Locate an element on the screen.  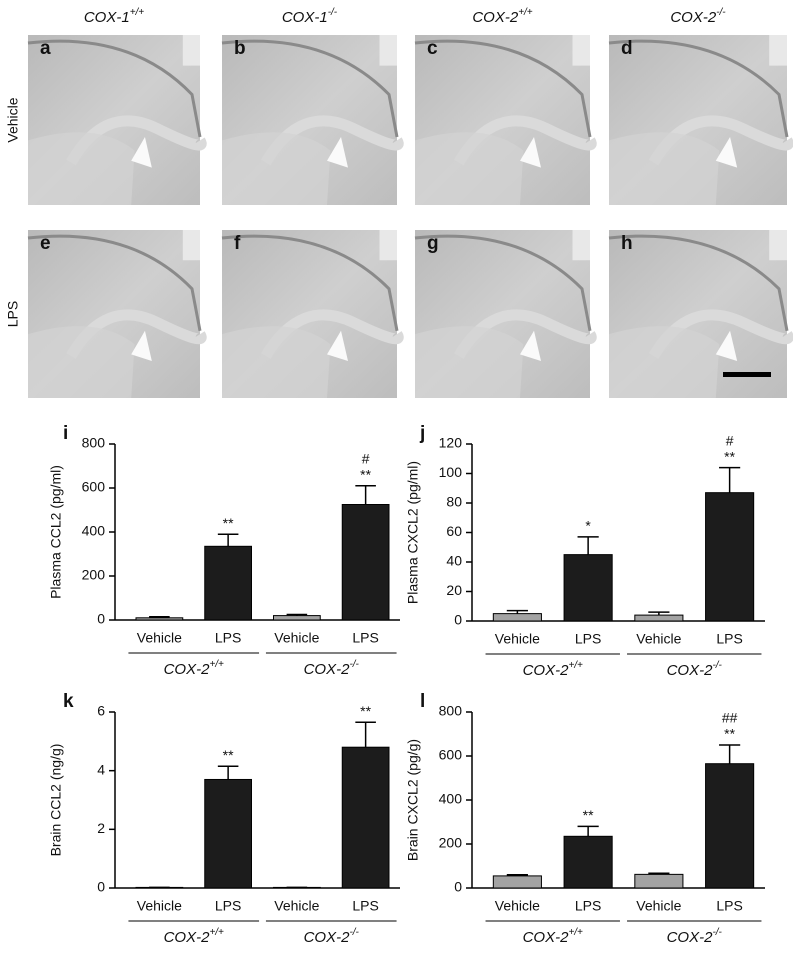
column-header: COX-2-/- is located at coordinates (698, 16).